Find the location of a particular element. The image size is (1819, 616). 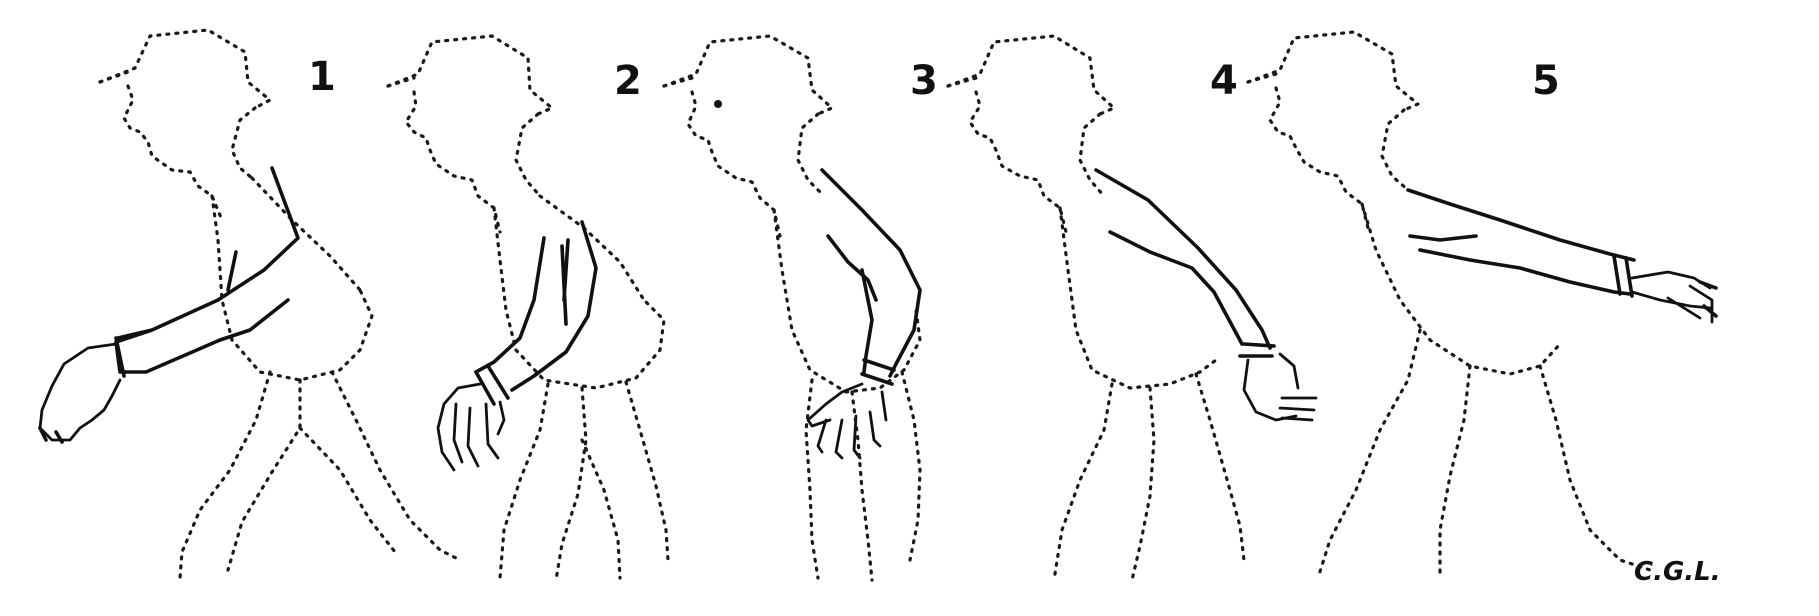

figure-5-legs is located at coordinates (1484, 454).